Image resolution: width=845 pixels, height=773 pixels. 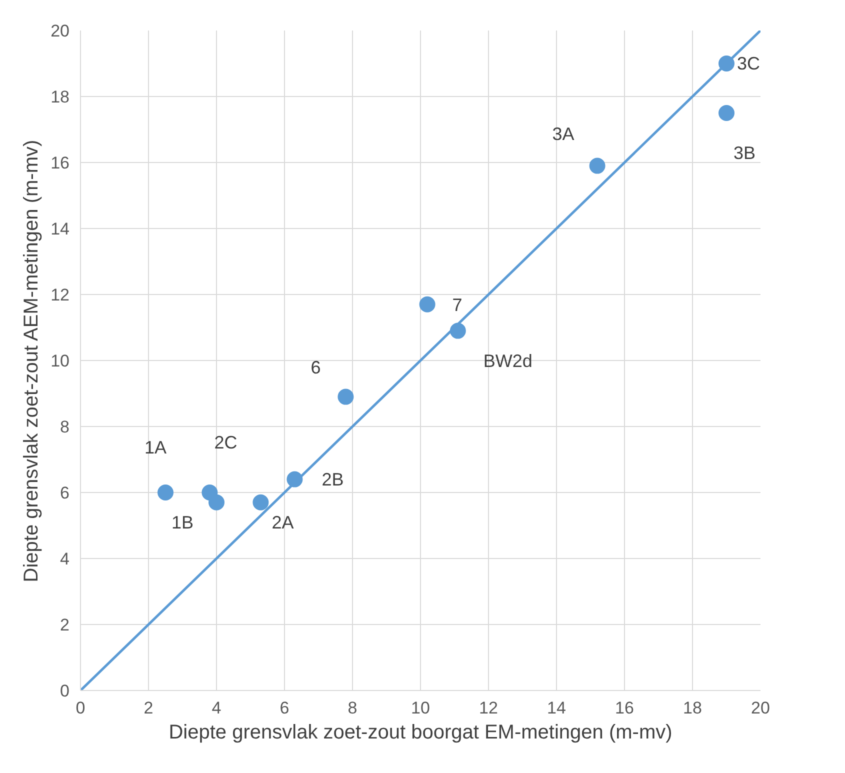 I want to click on annotation: 1A, so click(x=155, y=448).